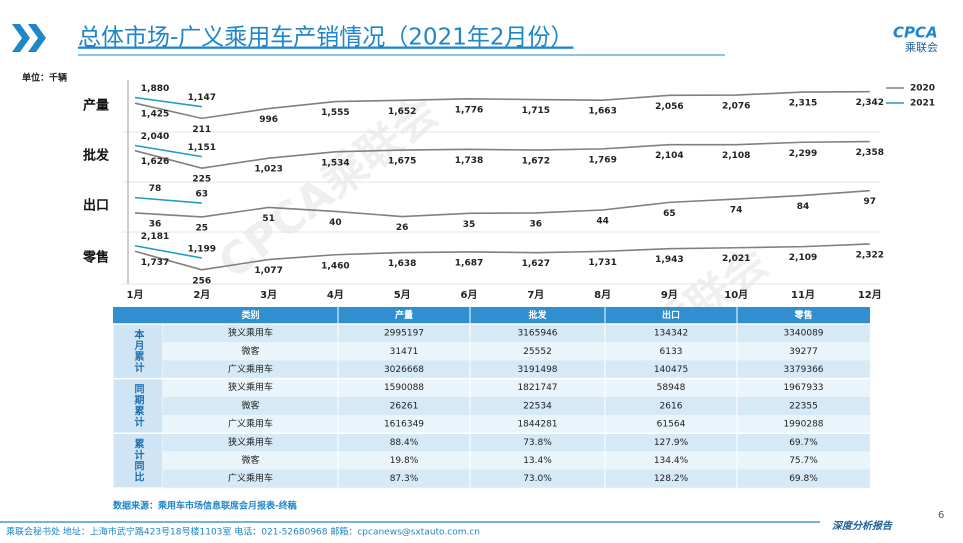  What do you see at coordinates (201, 130) in the screenshot?
I see `data-label: 211` at bounding box center [201, 130].